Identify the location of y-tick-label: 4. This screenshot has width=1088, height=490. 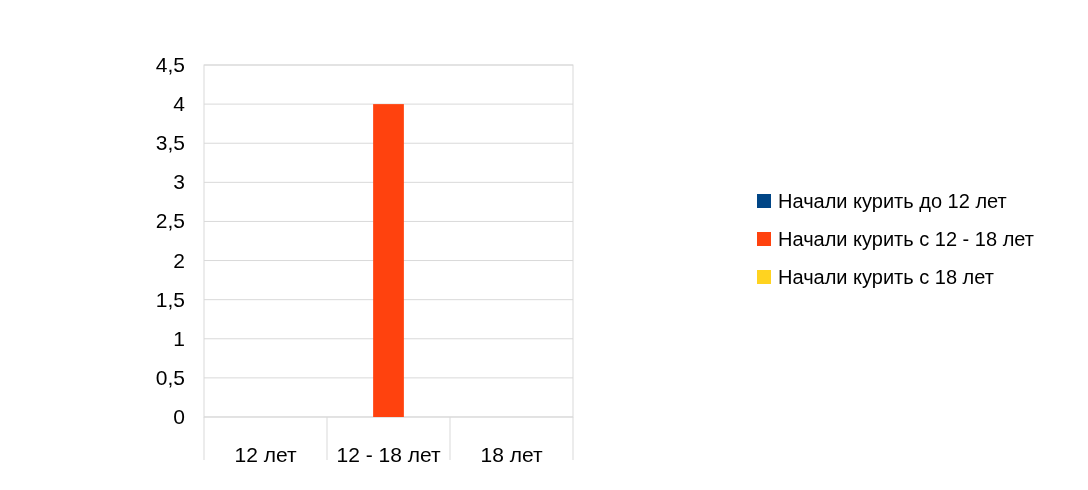
(179, 104).